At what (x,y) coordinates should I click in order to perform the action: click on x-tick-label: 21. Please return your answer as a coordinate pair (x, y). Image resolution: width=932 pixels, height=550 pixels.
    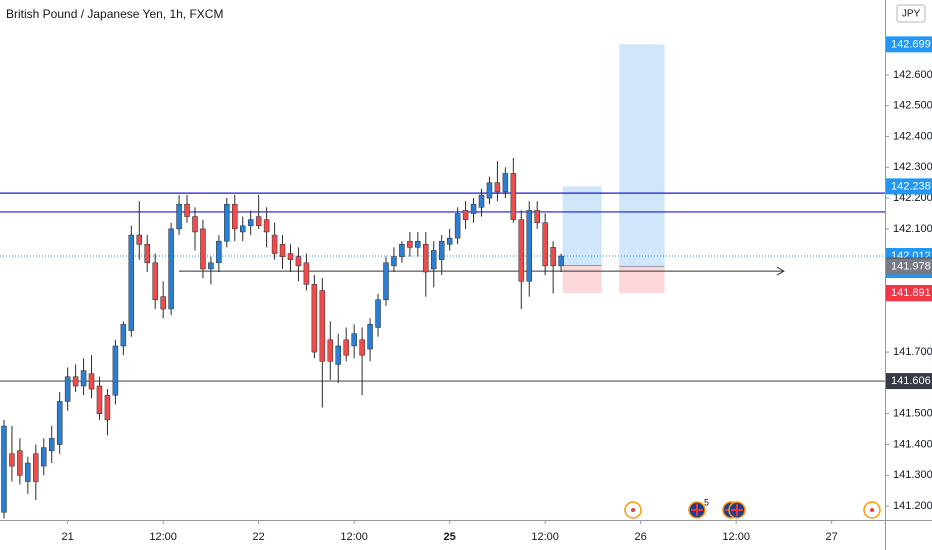
    Looking at the image, I should click on (68, 537).